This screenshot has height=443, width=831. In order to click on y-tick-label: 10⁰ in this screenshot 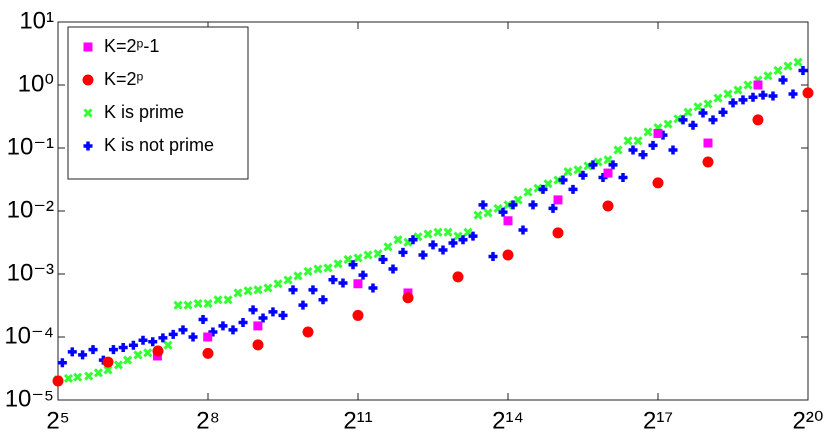, I will do `click(36, 83)`.